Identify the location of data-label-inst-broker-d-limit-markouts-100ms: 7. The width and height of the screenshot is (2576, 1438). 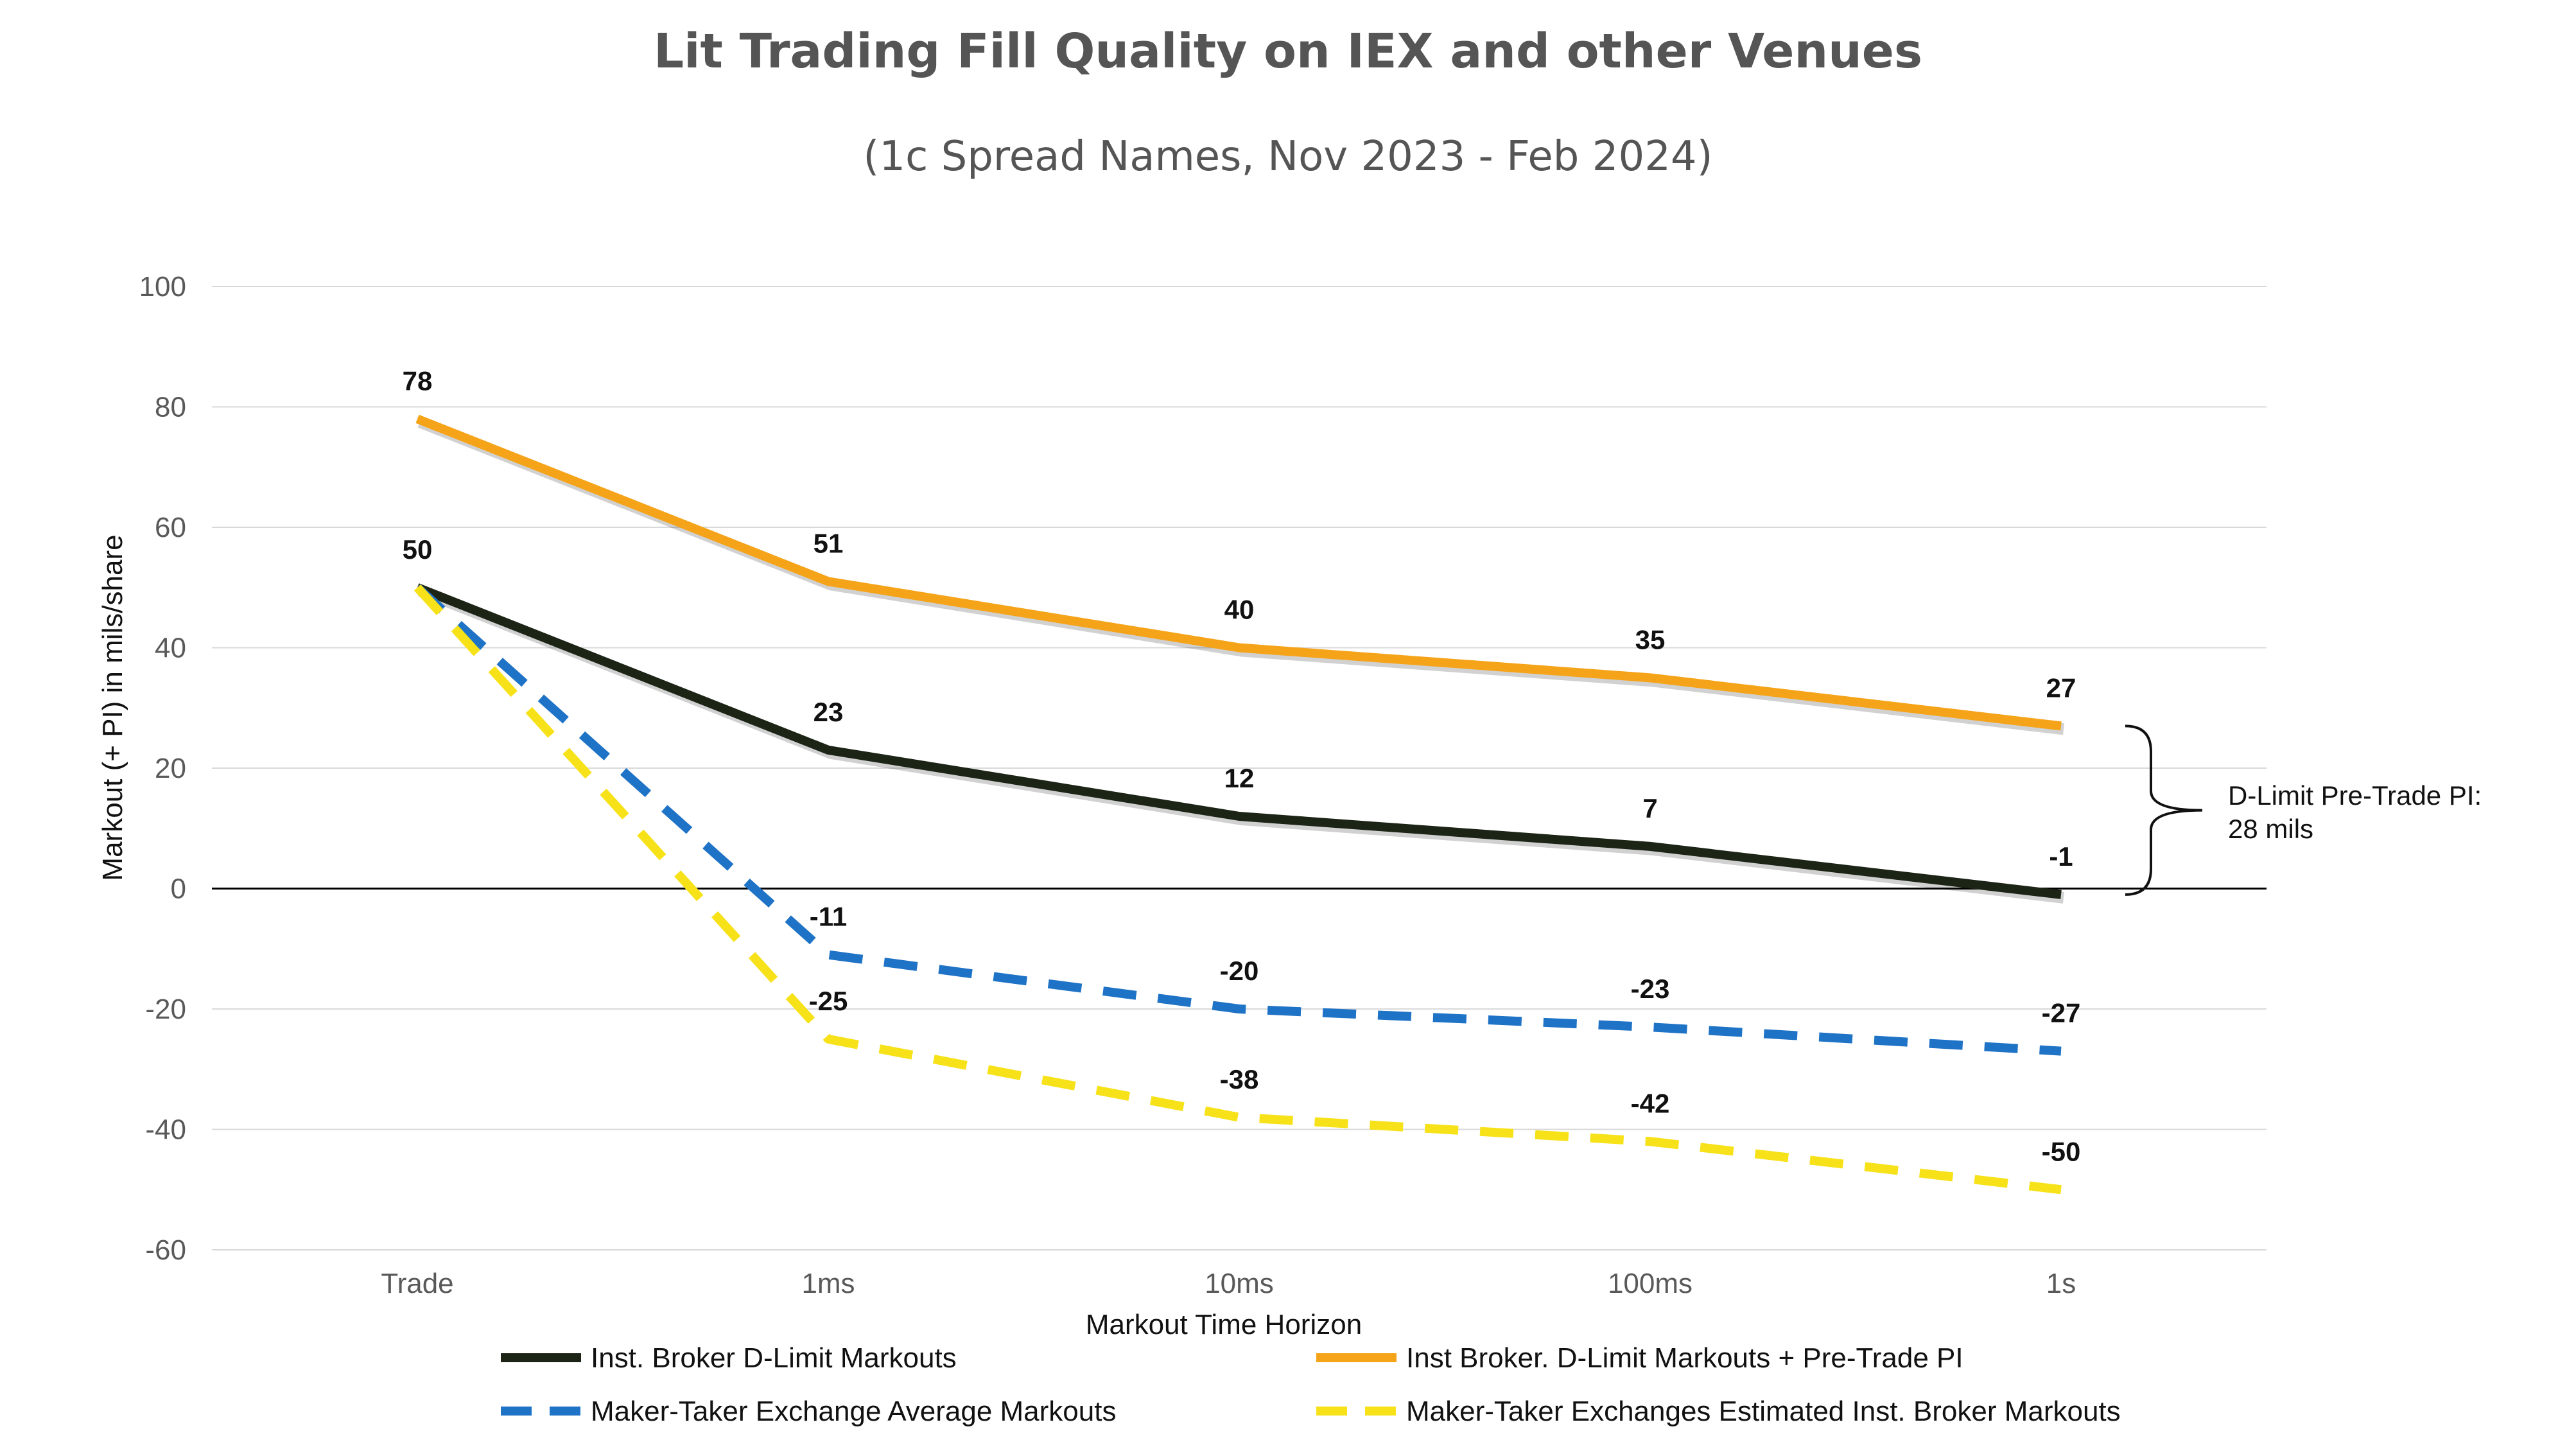
(1649, 808).